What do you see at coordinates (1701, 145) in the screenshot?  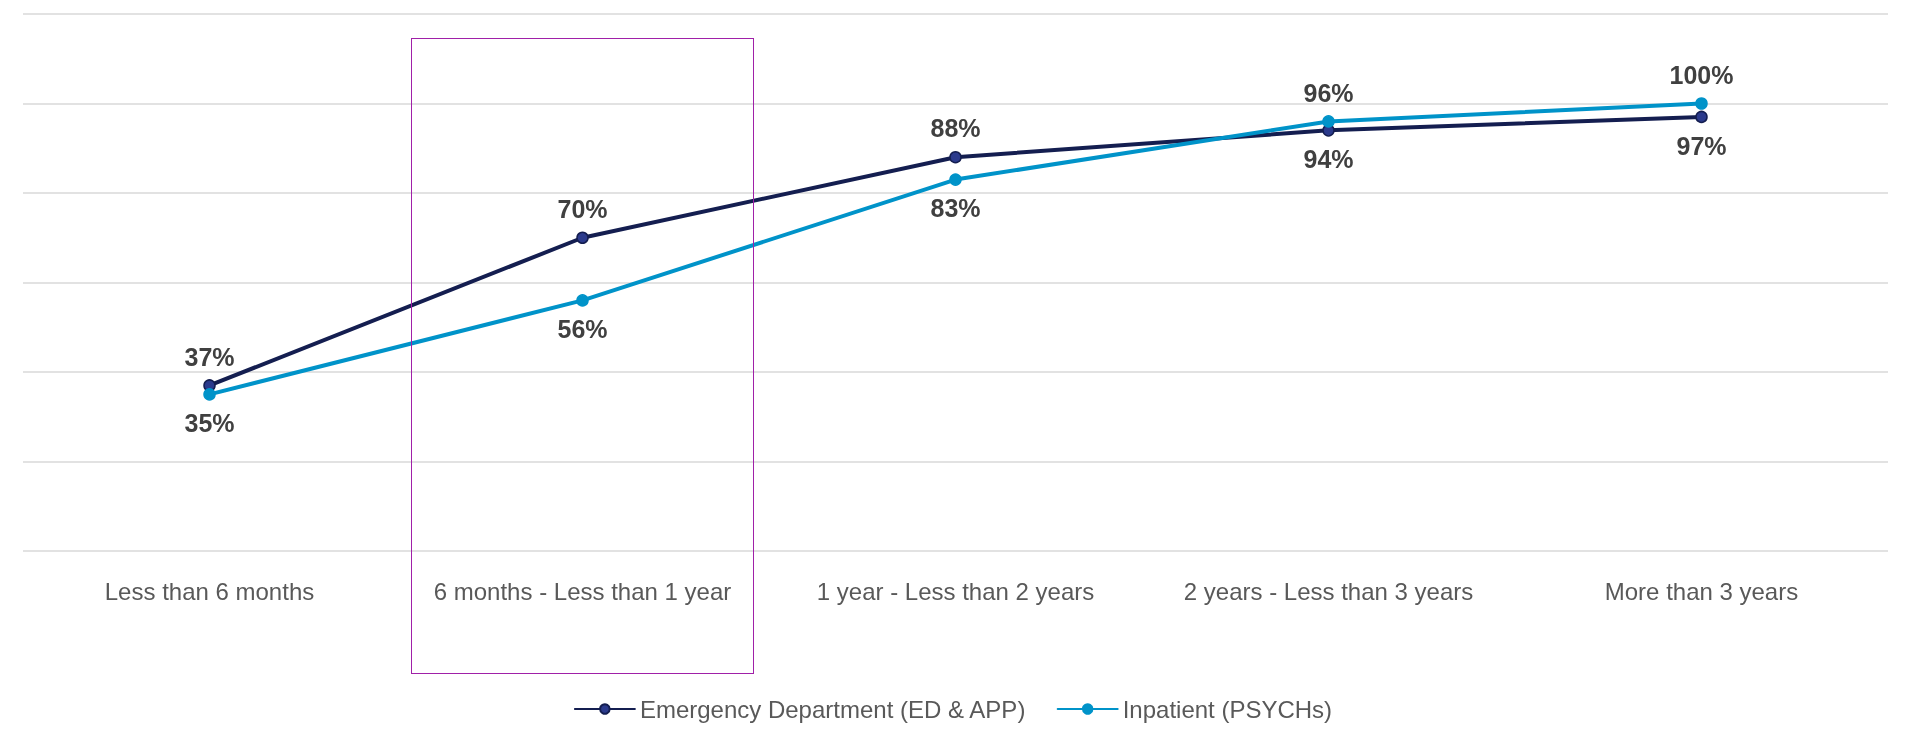 I see `data-label: 97%` at bounding box center [1701, 145].